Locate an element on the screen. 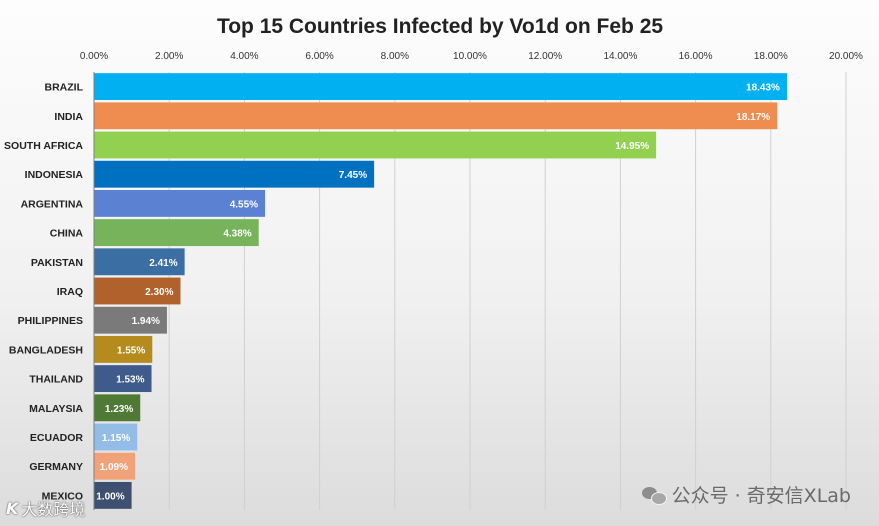  bar-pakistan is located at coordinates (139, 262).